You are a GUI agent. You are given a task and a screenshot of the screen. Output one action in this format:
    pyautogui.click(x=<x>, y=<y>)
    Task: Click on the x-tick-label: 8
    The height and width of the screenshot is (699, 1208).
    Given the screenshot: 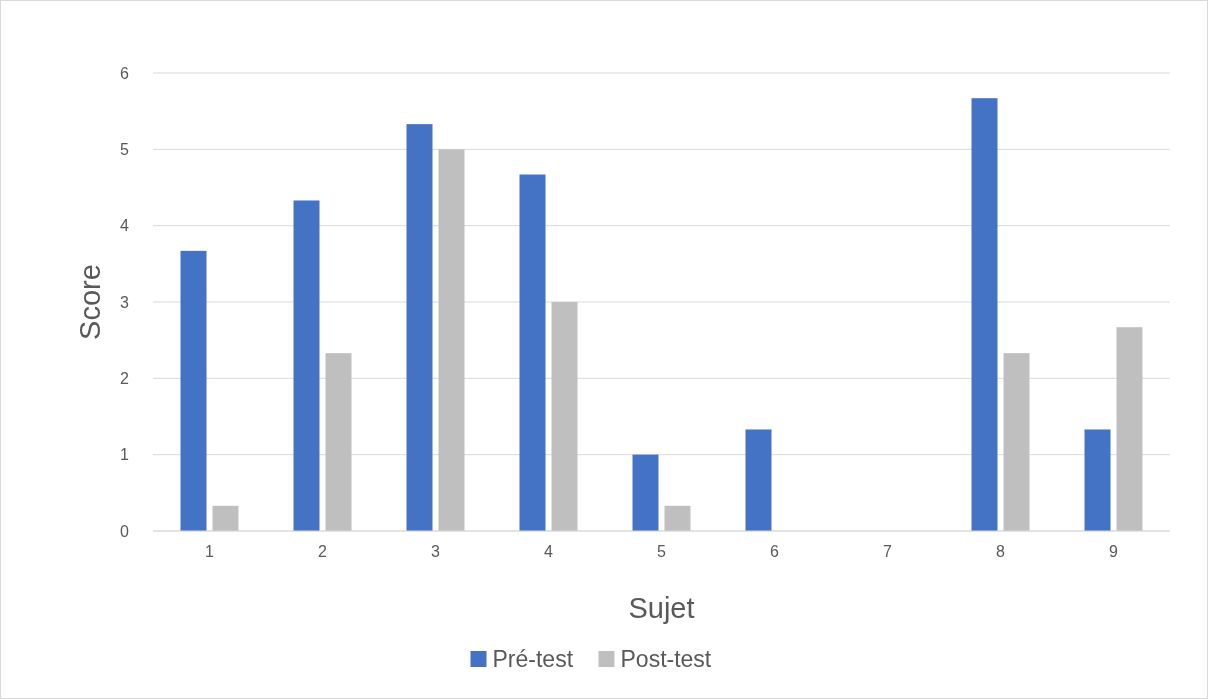 What is the action you would take?
    pyautogui.click(x=1001, y=551)
    